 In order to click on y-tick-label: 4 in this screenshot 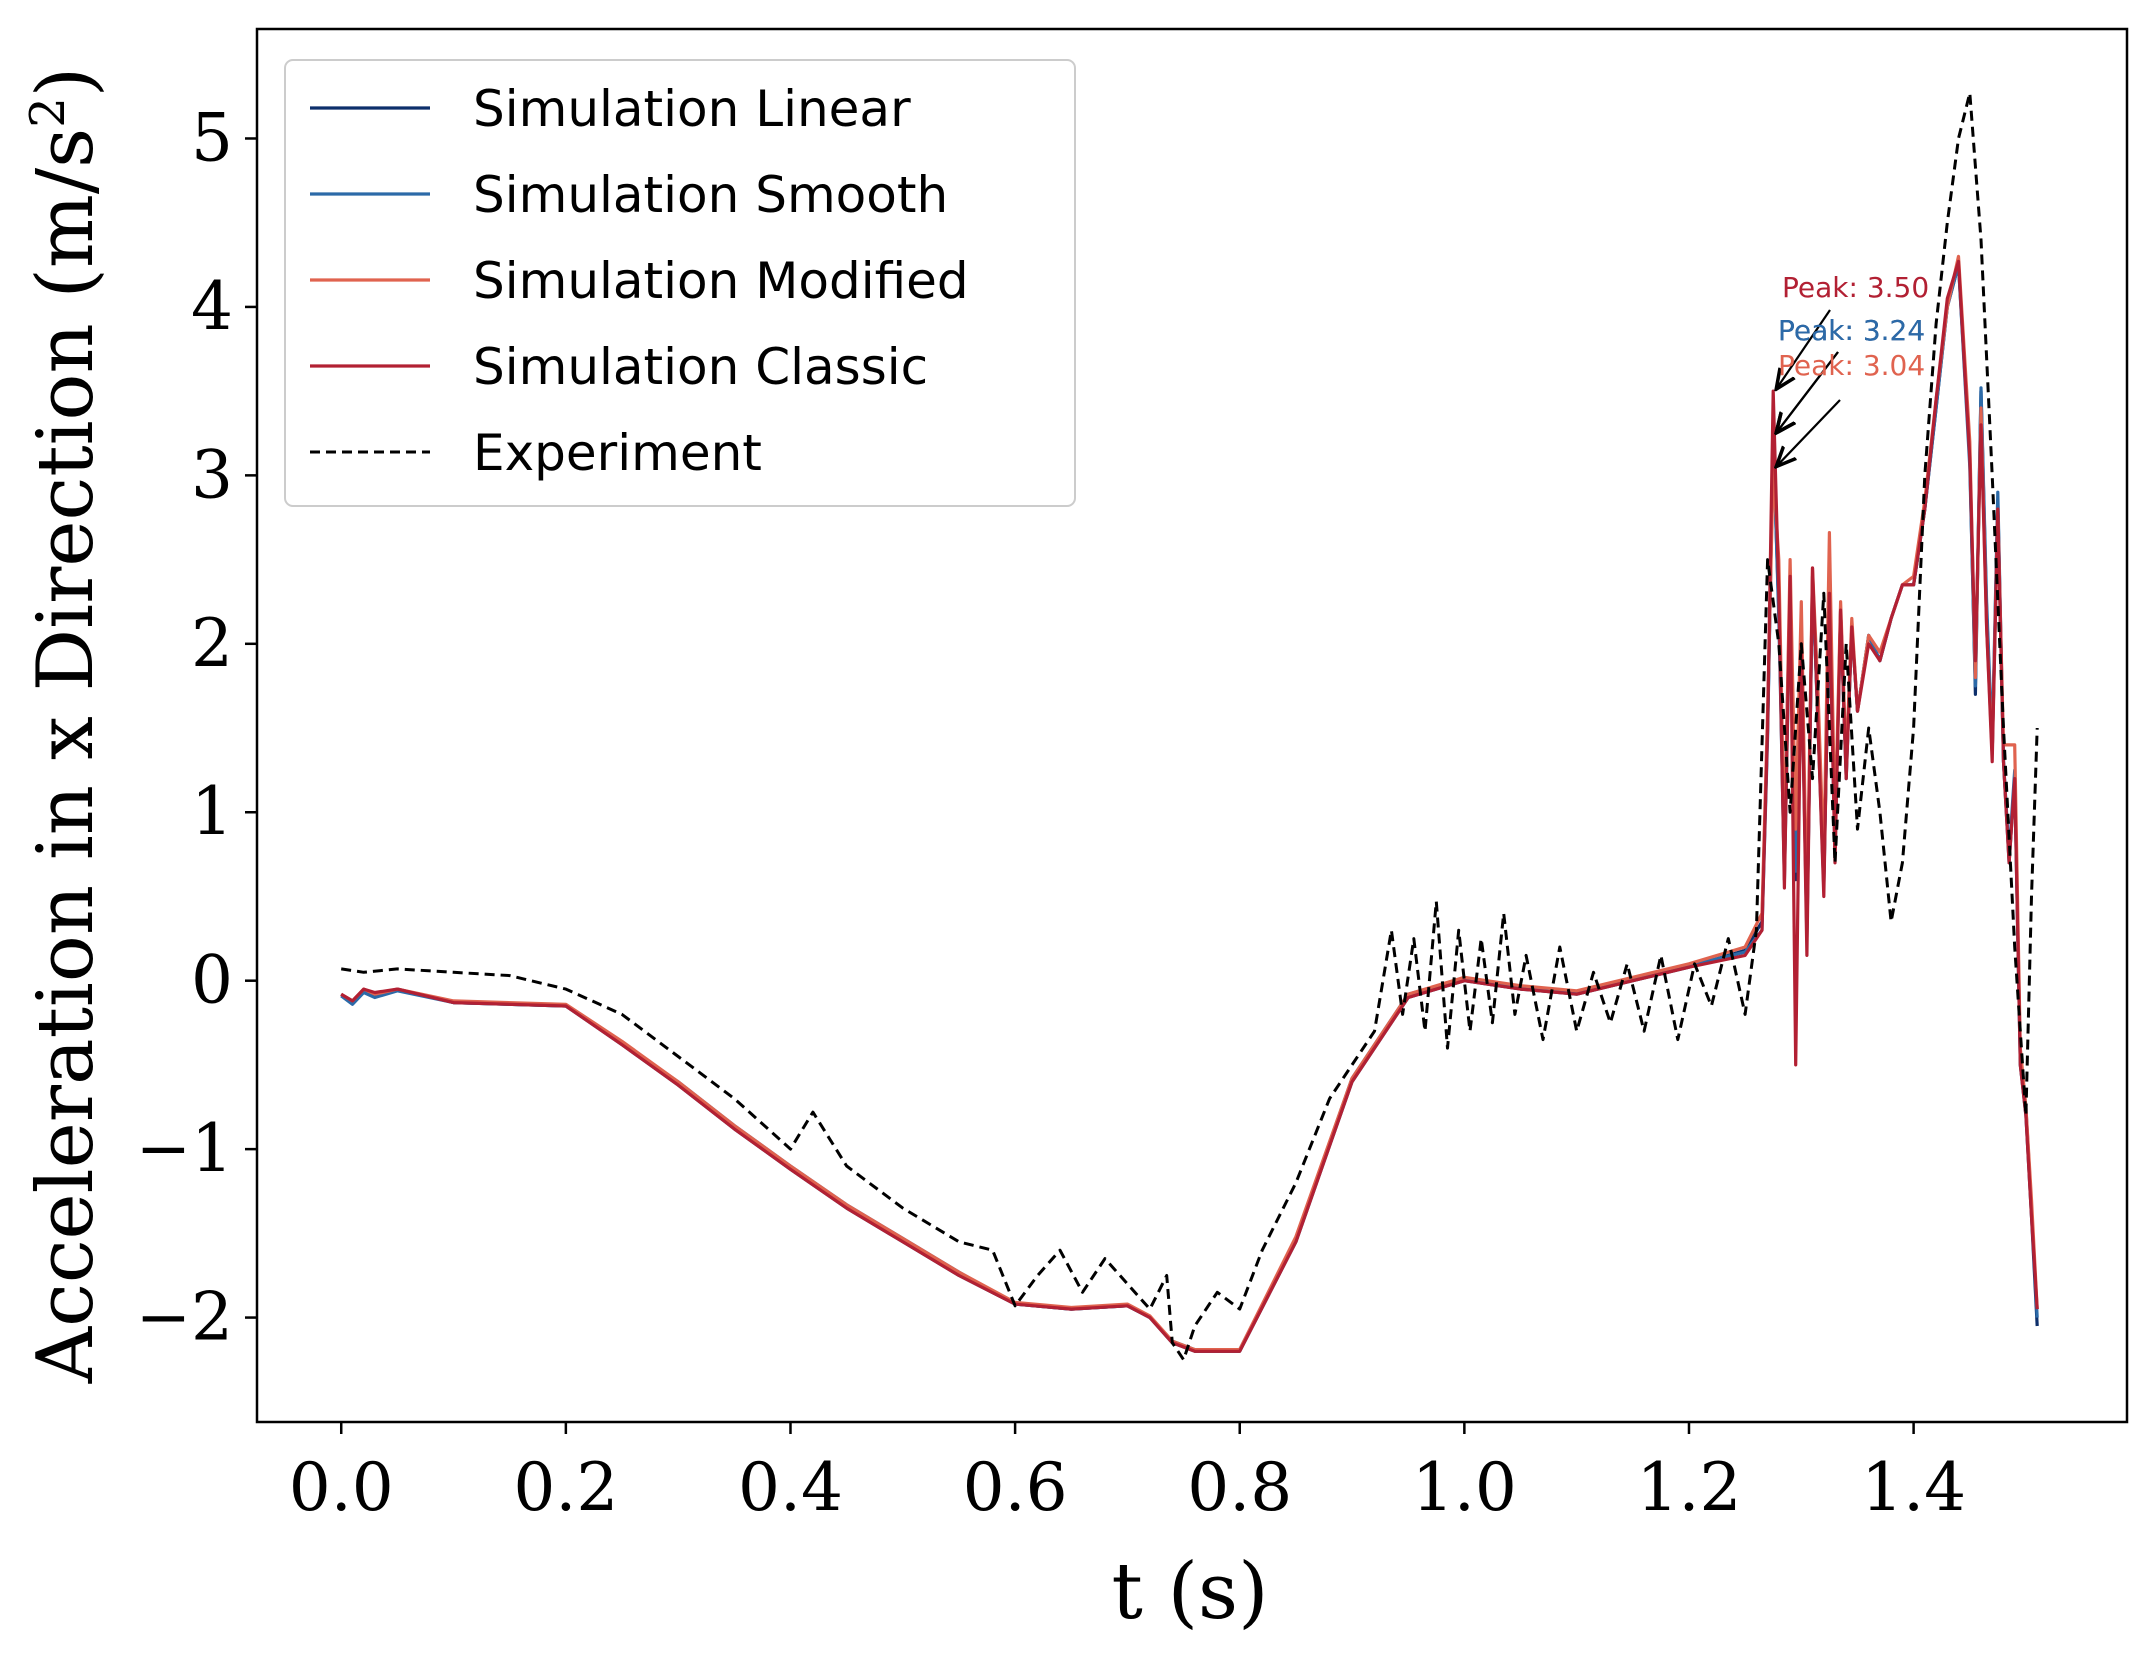, I will do `click(212, 306)`.